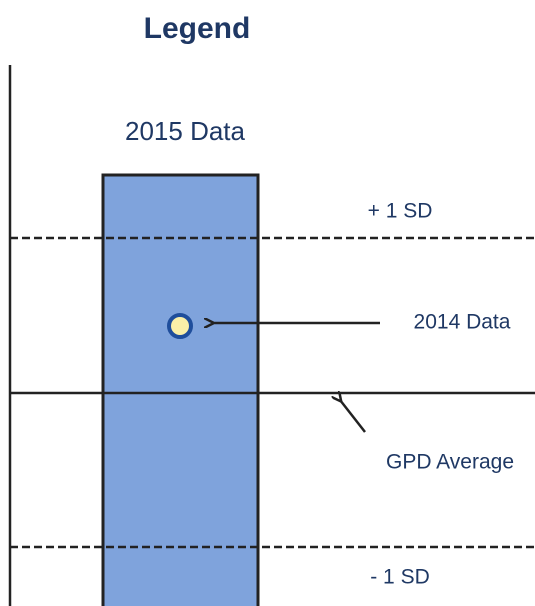 The width and height of the screenshot is (535, 606). I want to click on bar-label: 2015 Data, so click(185, 131).